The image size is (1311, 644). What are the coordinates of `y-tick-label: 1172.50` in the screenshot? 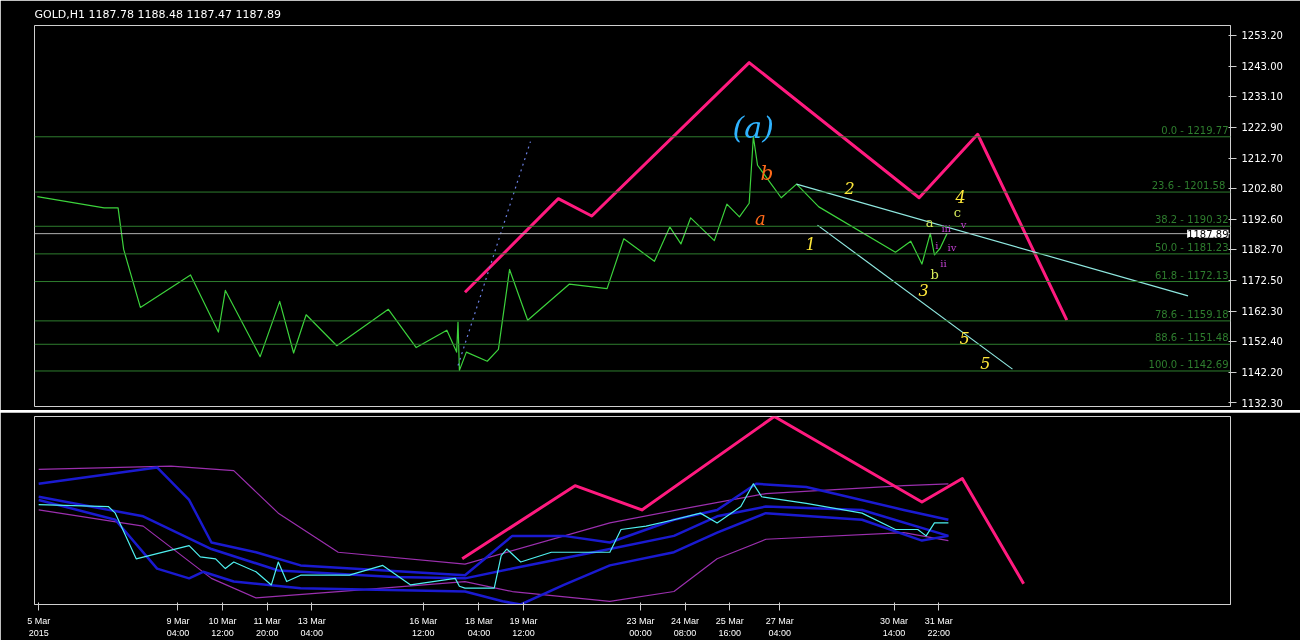 It's located at (1262, 281).